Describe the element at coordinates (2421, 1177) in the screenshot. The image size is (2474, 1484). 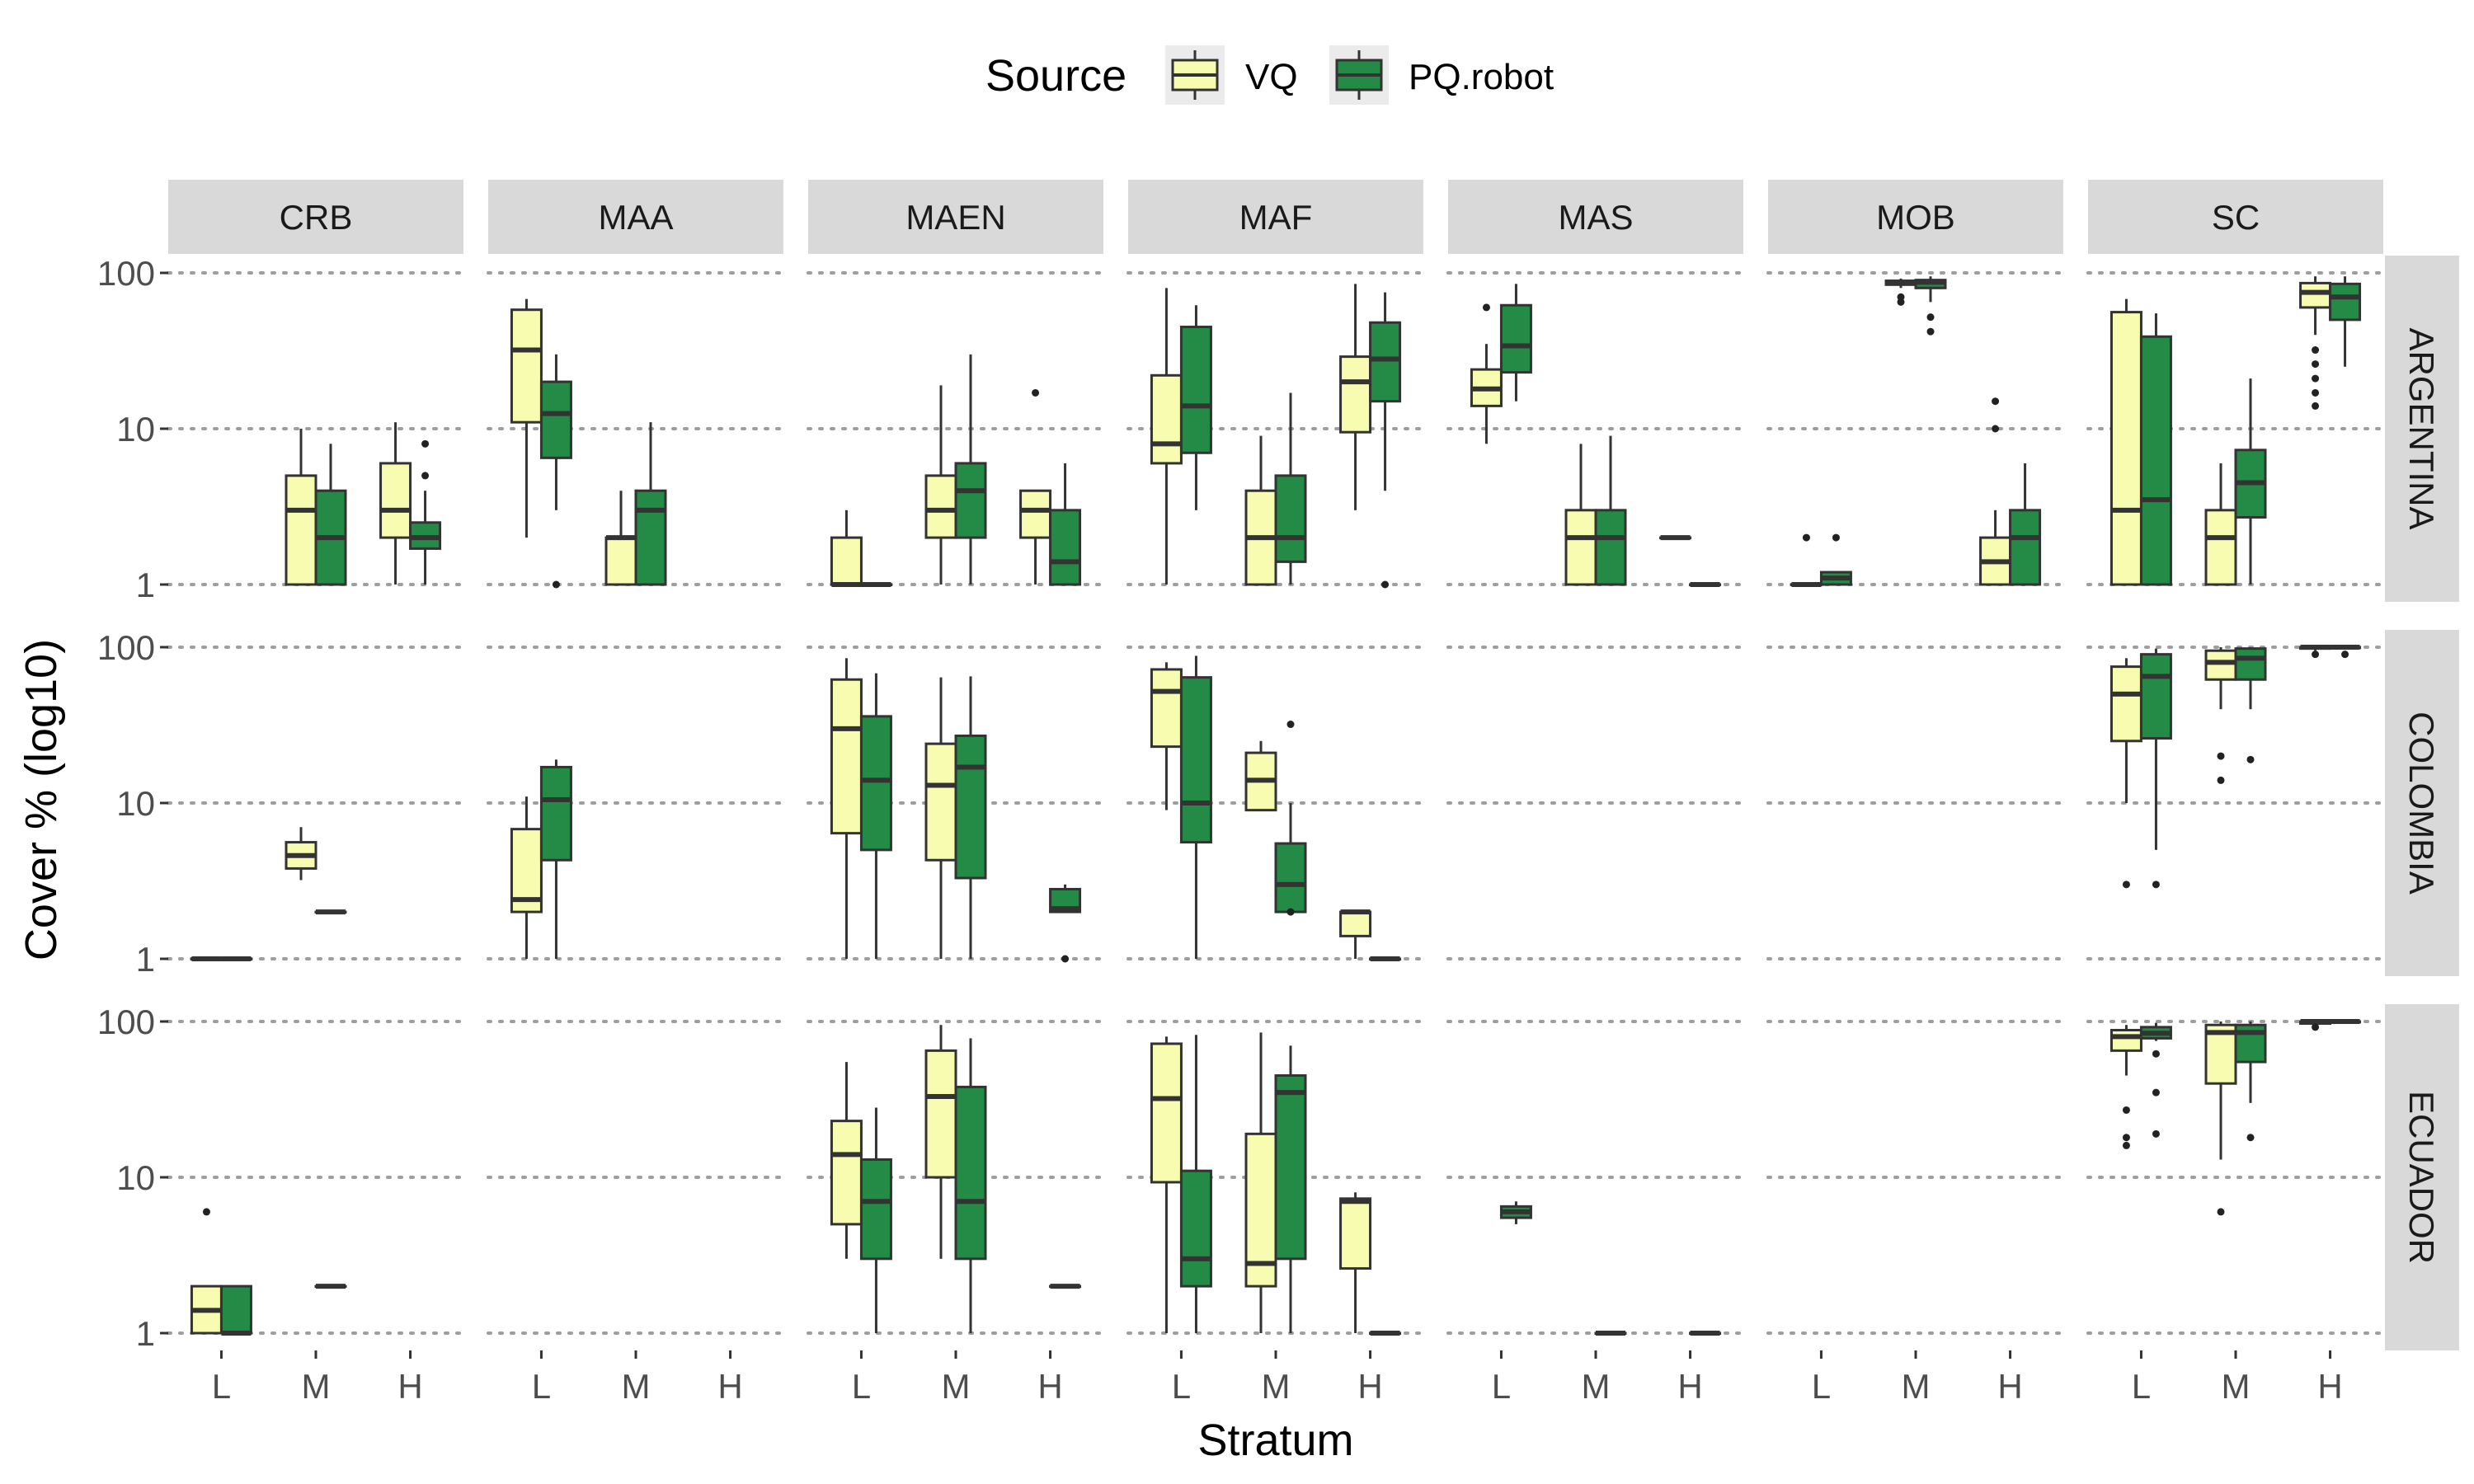
I see `row-strip-label: ECUADOR` at that location.